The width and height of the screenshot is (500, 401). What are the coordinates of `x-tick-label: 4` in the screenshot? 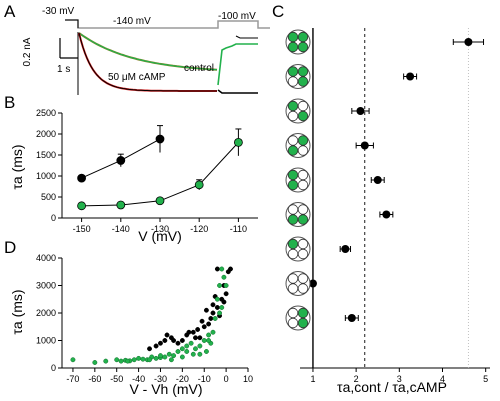 It's located at (442, 379).